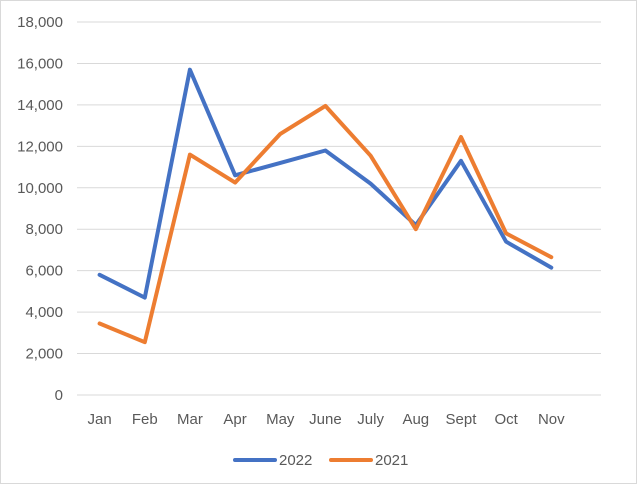 This screenshot has height=485, width=637. What do you see at coordinates (391, 460) in the screenshot?
I see `legend-label-2021: 2021` at bounding box center [391, 460].